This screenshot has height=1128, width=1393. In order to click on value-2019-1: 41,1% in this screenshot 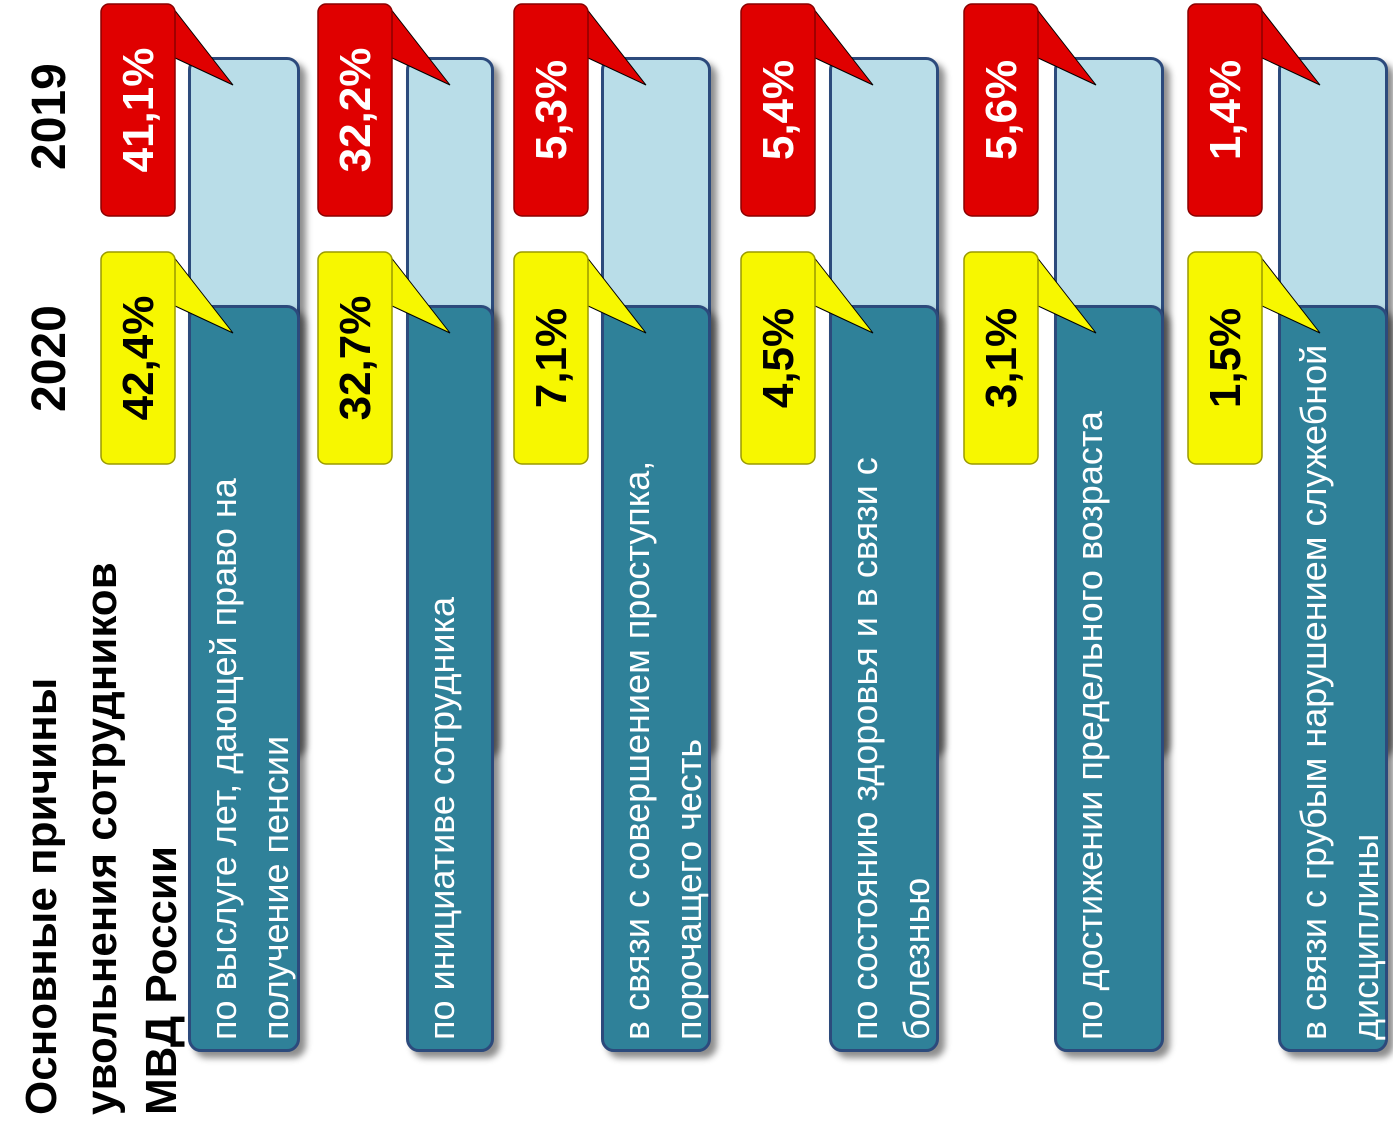, I will do `click(138, 110)`.